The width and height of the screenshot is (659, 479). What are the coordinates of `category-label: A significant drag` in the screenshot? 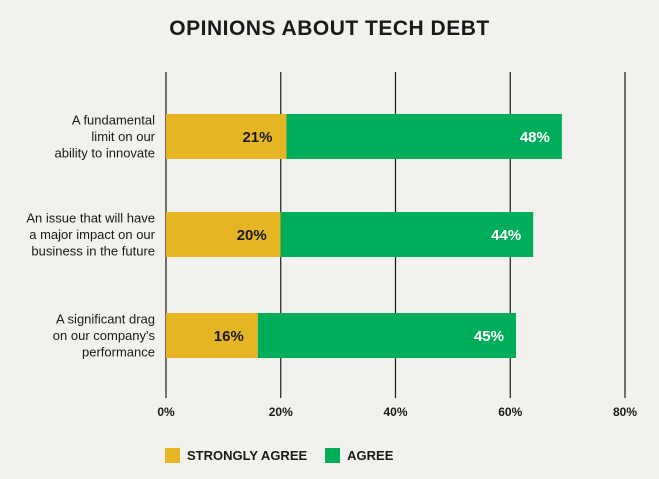 It's located at (105, 319).